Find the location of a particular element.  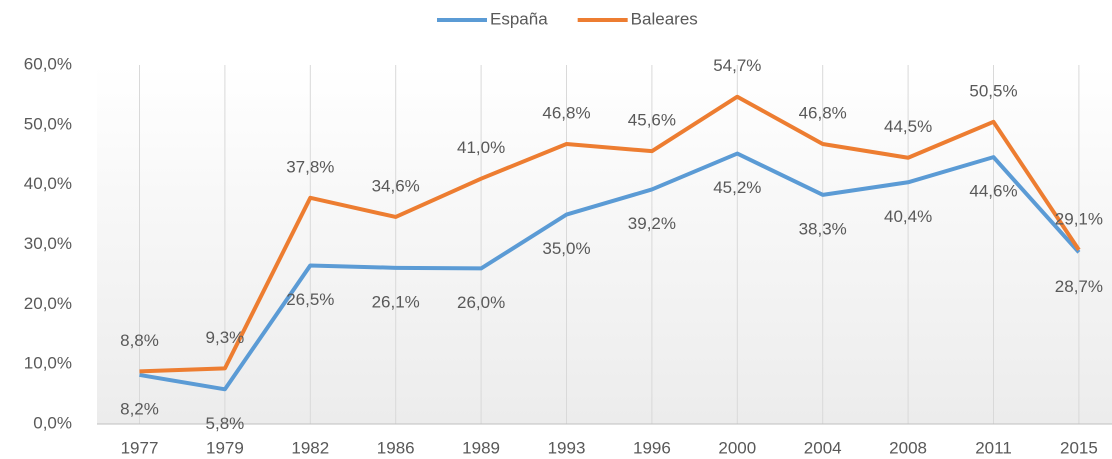

data-label: 29,1% is located at coordinates (1079, 218).